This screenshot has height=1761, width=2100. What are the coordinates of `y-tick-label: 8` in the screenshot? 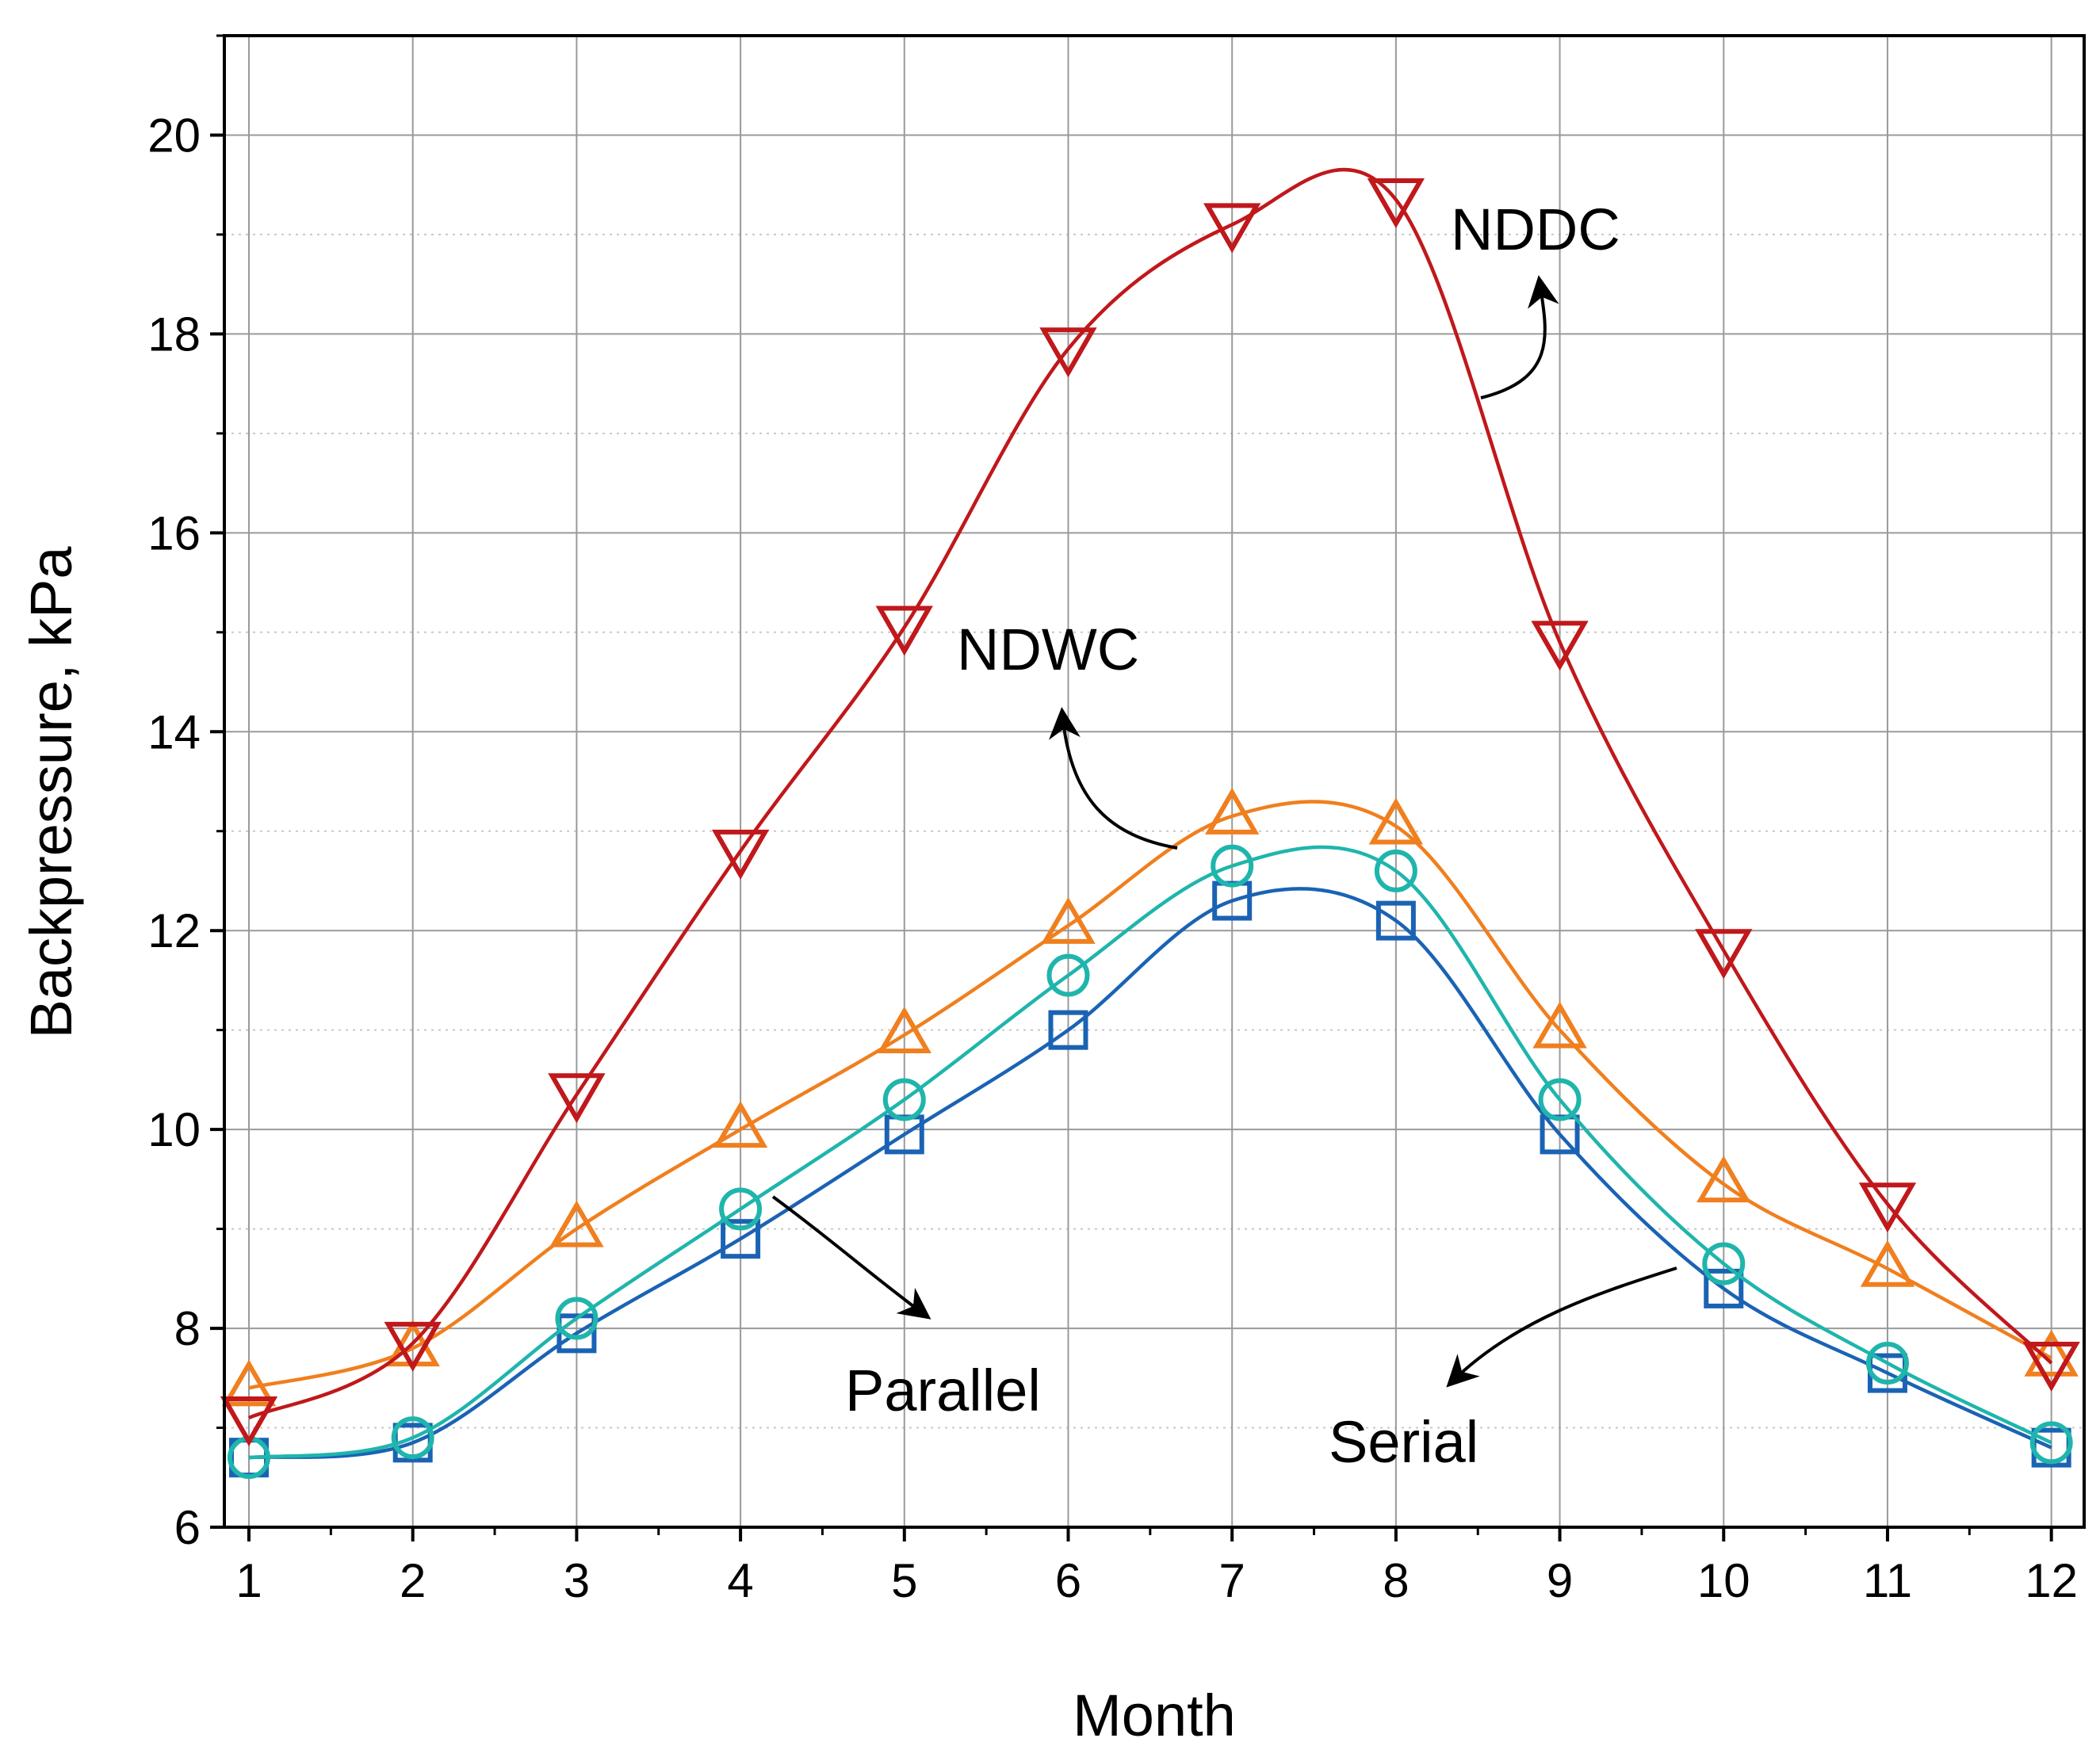 It's located at (187, 1328).